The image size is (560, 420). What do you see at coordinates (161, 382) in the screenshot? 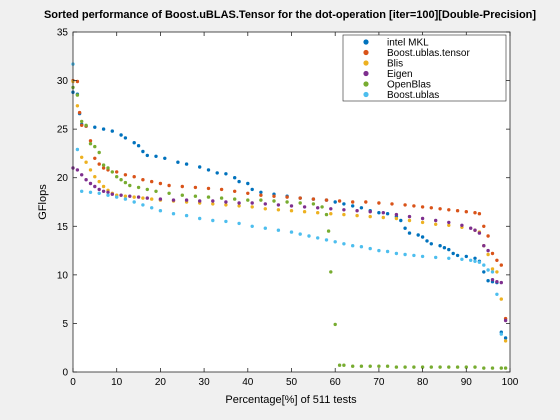
I see `x-tick-label: 20` at bounding box center [161, 382].